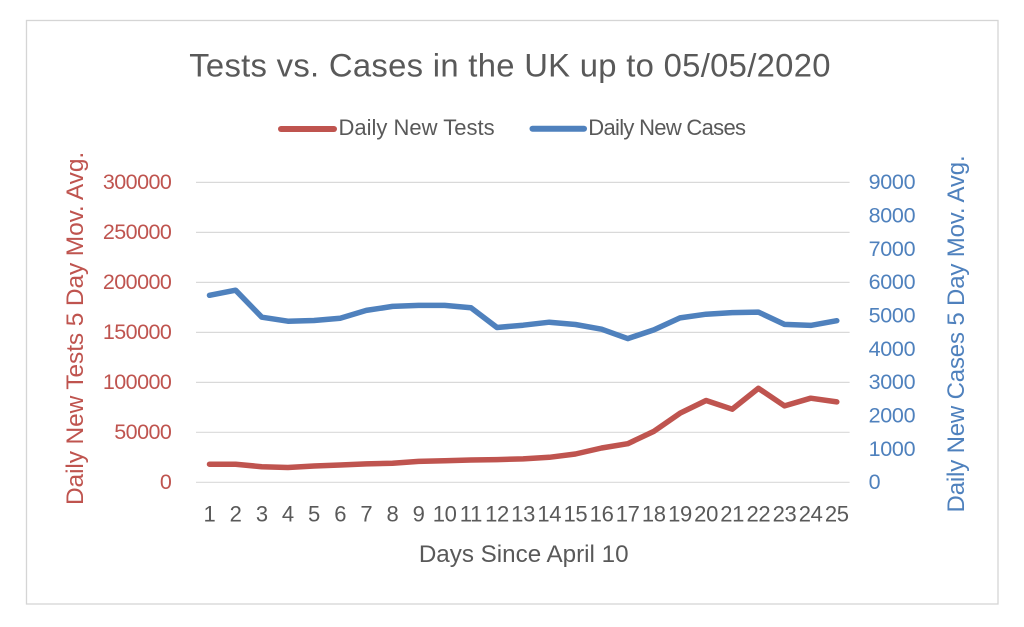  Describe the element at coordinates (288, 514) in the screenshot. I see `svg-text: 4` at that location.